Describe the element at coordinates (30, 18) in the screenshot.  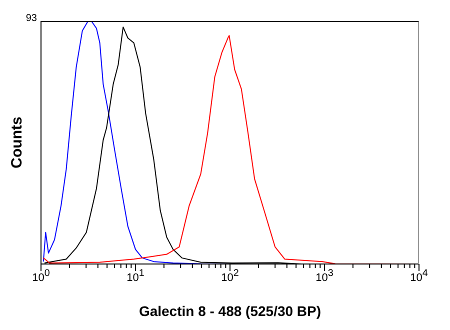
I see `text: 93` at that location.